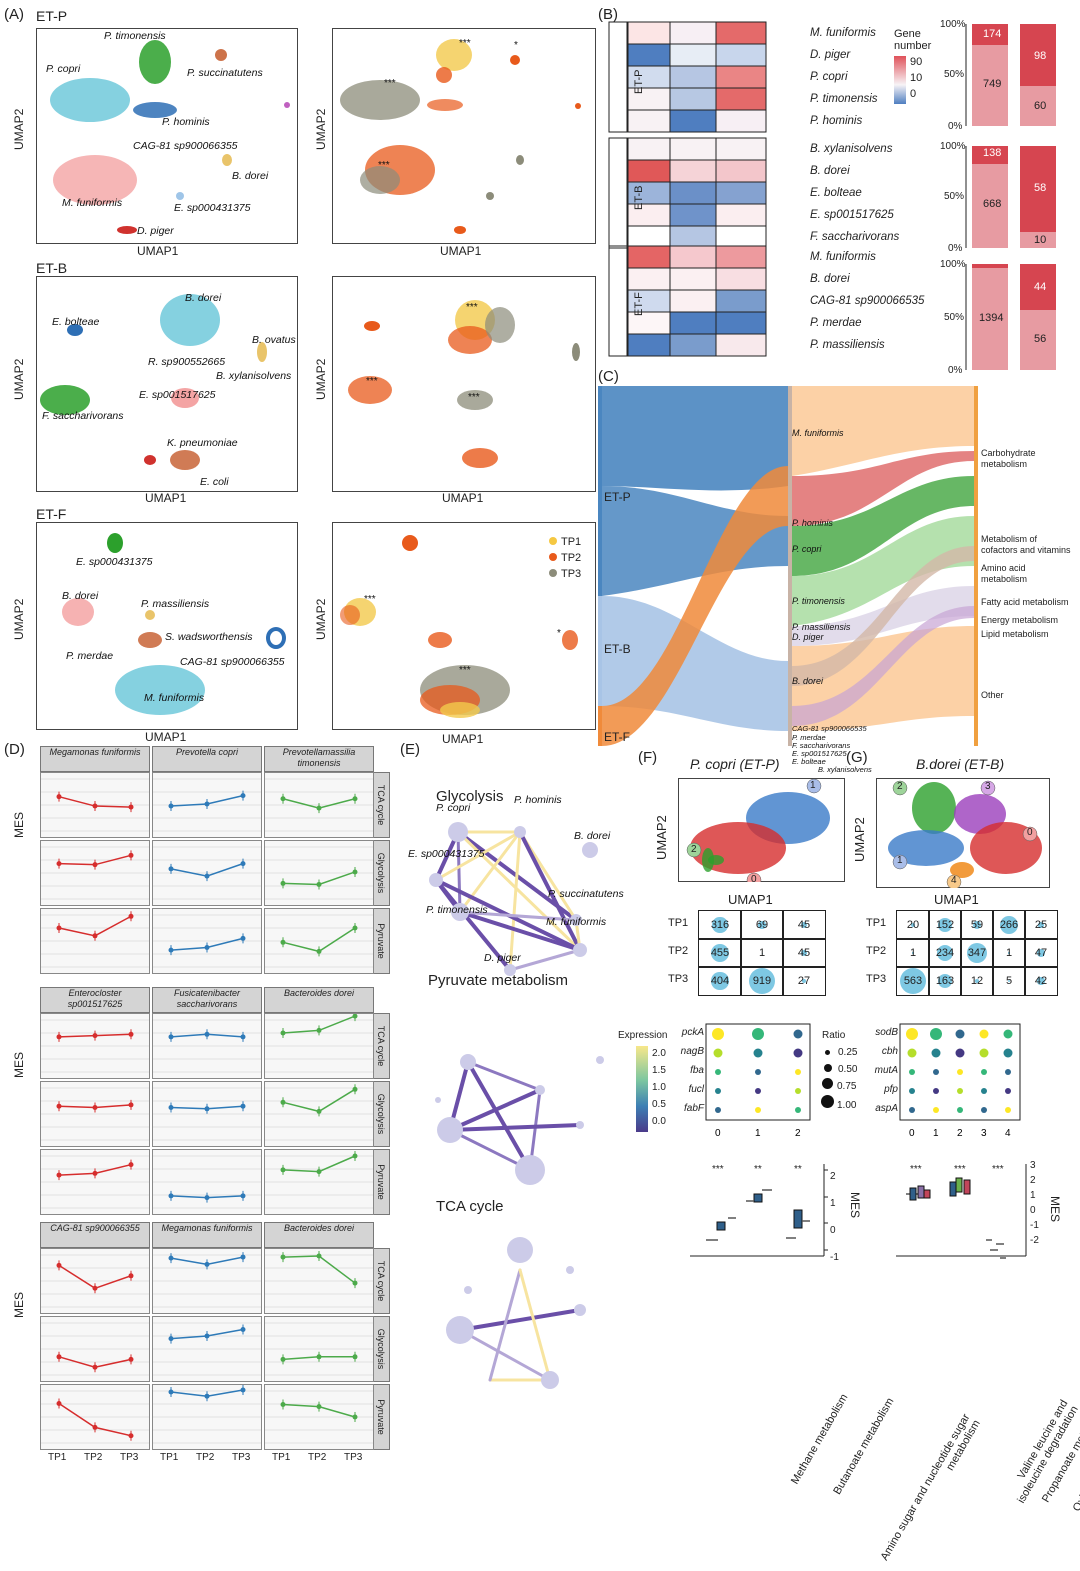 This screenshot has height=1571, width=1080. Describe the element at coordinates (847, 1105) in the screenshot. I see `legend-tick: 1.00` at that location.